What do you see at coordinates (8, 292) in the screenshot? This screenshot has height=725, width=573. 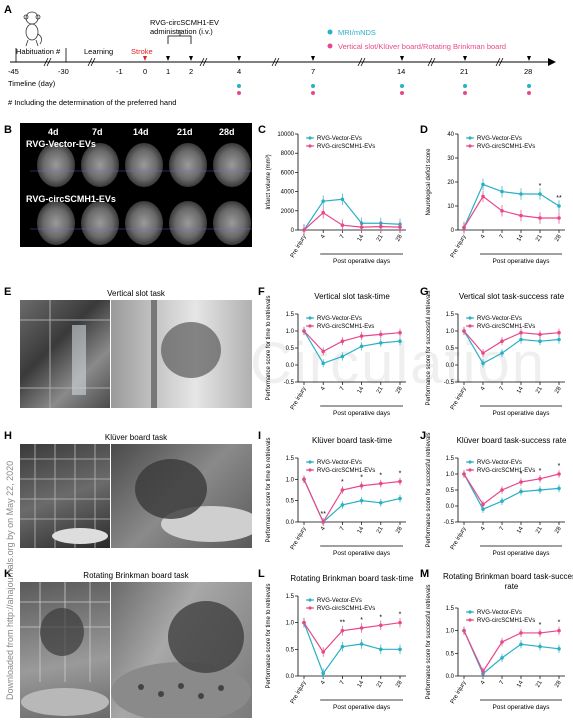 I see `panel-label-e: E` at bounding box center [8, 292].